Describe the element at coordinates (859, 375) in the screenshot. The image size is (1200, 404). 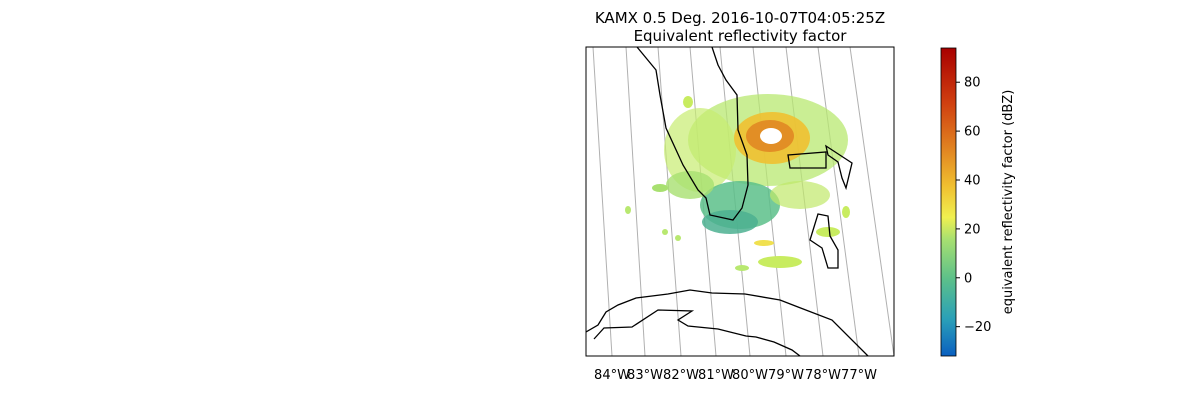
I see `longitude-label: 77°W` at that location.